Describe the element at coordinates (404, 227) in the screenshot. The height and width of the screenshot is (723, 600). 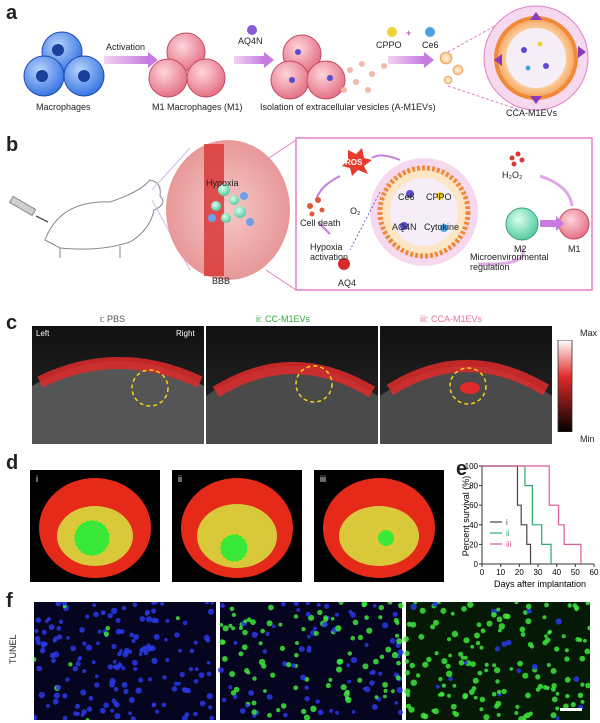
I see `label-aq4n-b: AQ4N` at that location.